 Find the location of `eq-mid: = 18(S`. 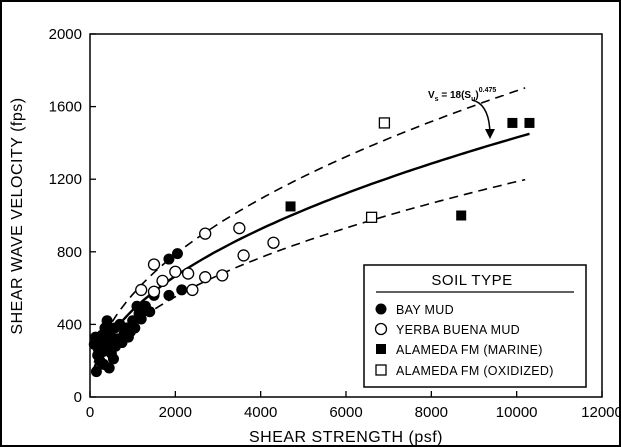

eq-mid: = 18(S is located at coordinates (455, 95).